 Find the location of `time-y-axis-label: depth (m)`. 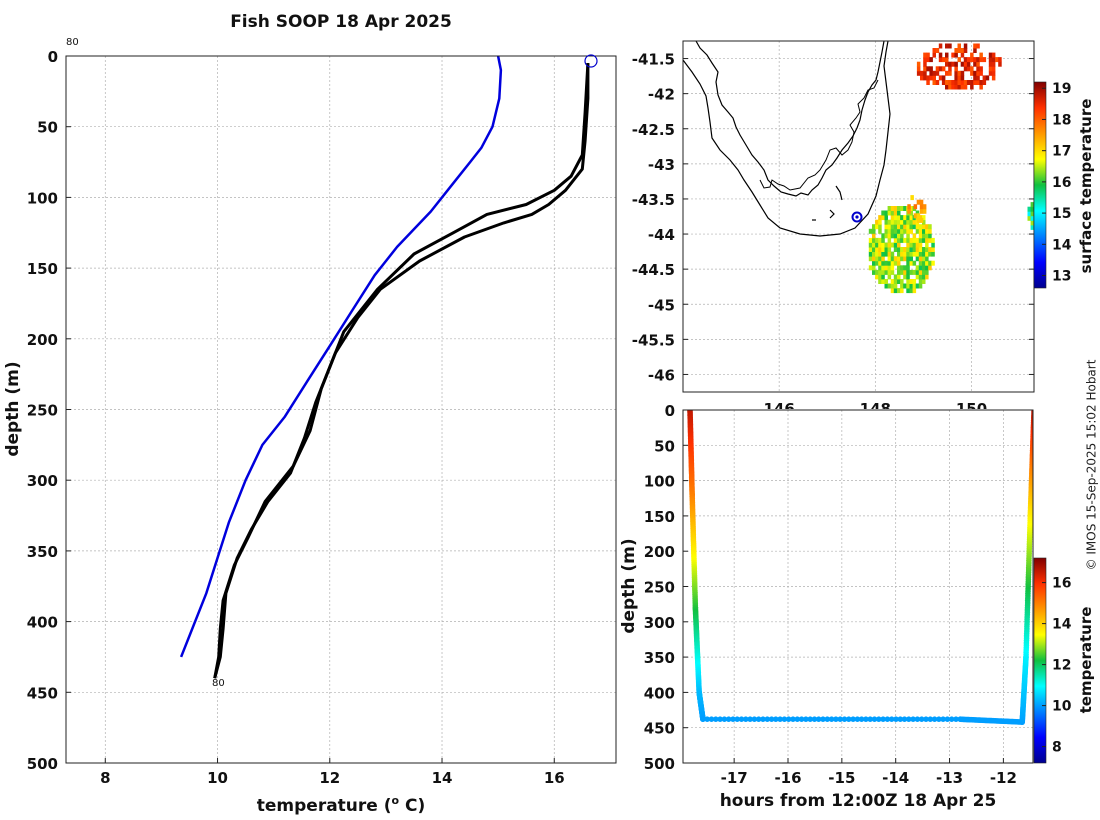

time-y-axis-label: depth (m) is located at coordinates (629, 585).